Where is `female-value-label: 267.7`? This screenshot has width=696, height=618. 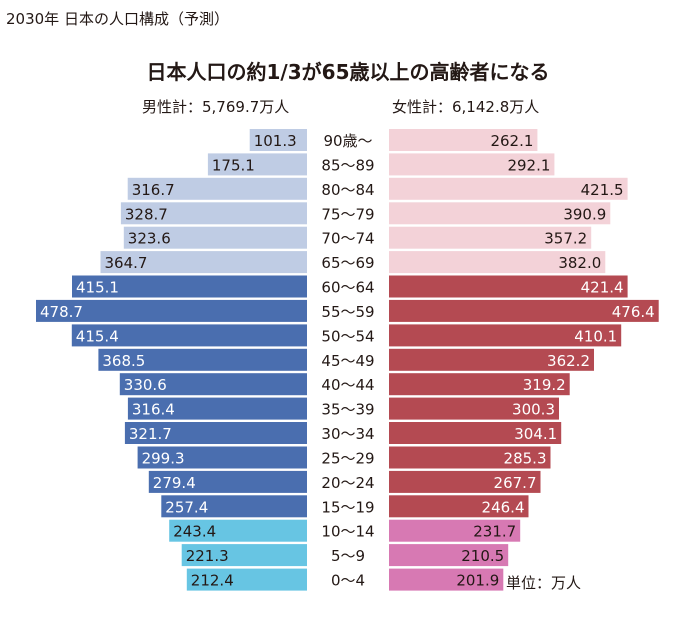 female-value-label: 267.7 is located at coordinates (515, 483).